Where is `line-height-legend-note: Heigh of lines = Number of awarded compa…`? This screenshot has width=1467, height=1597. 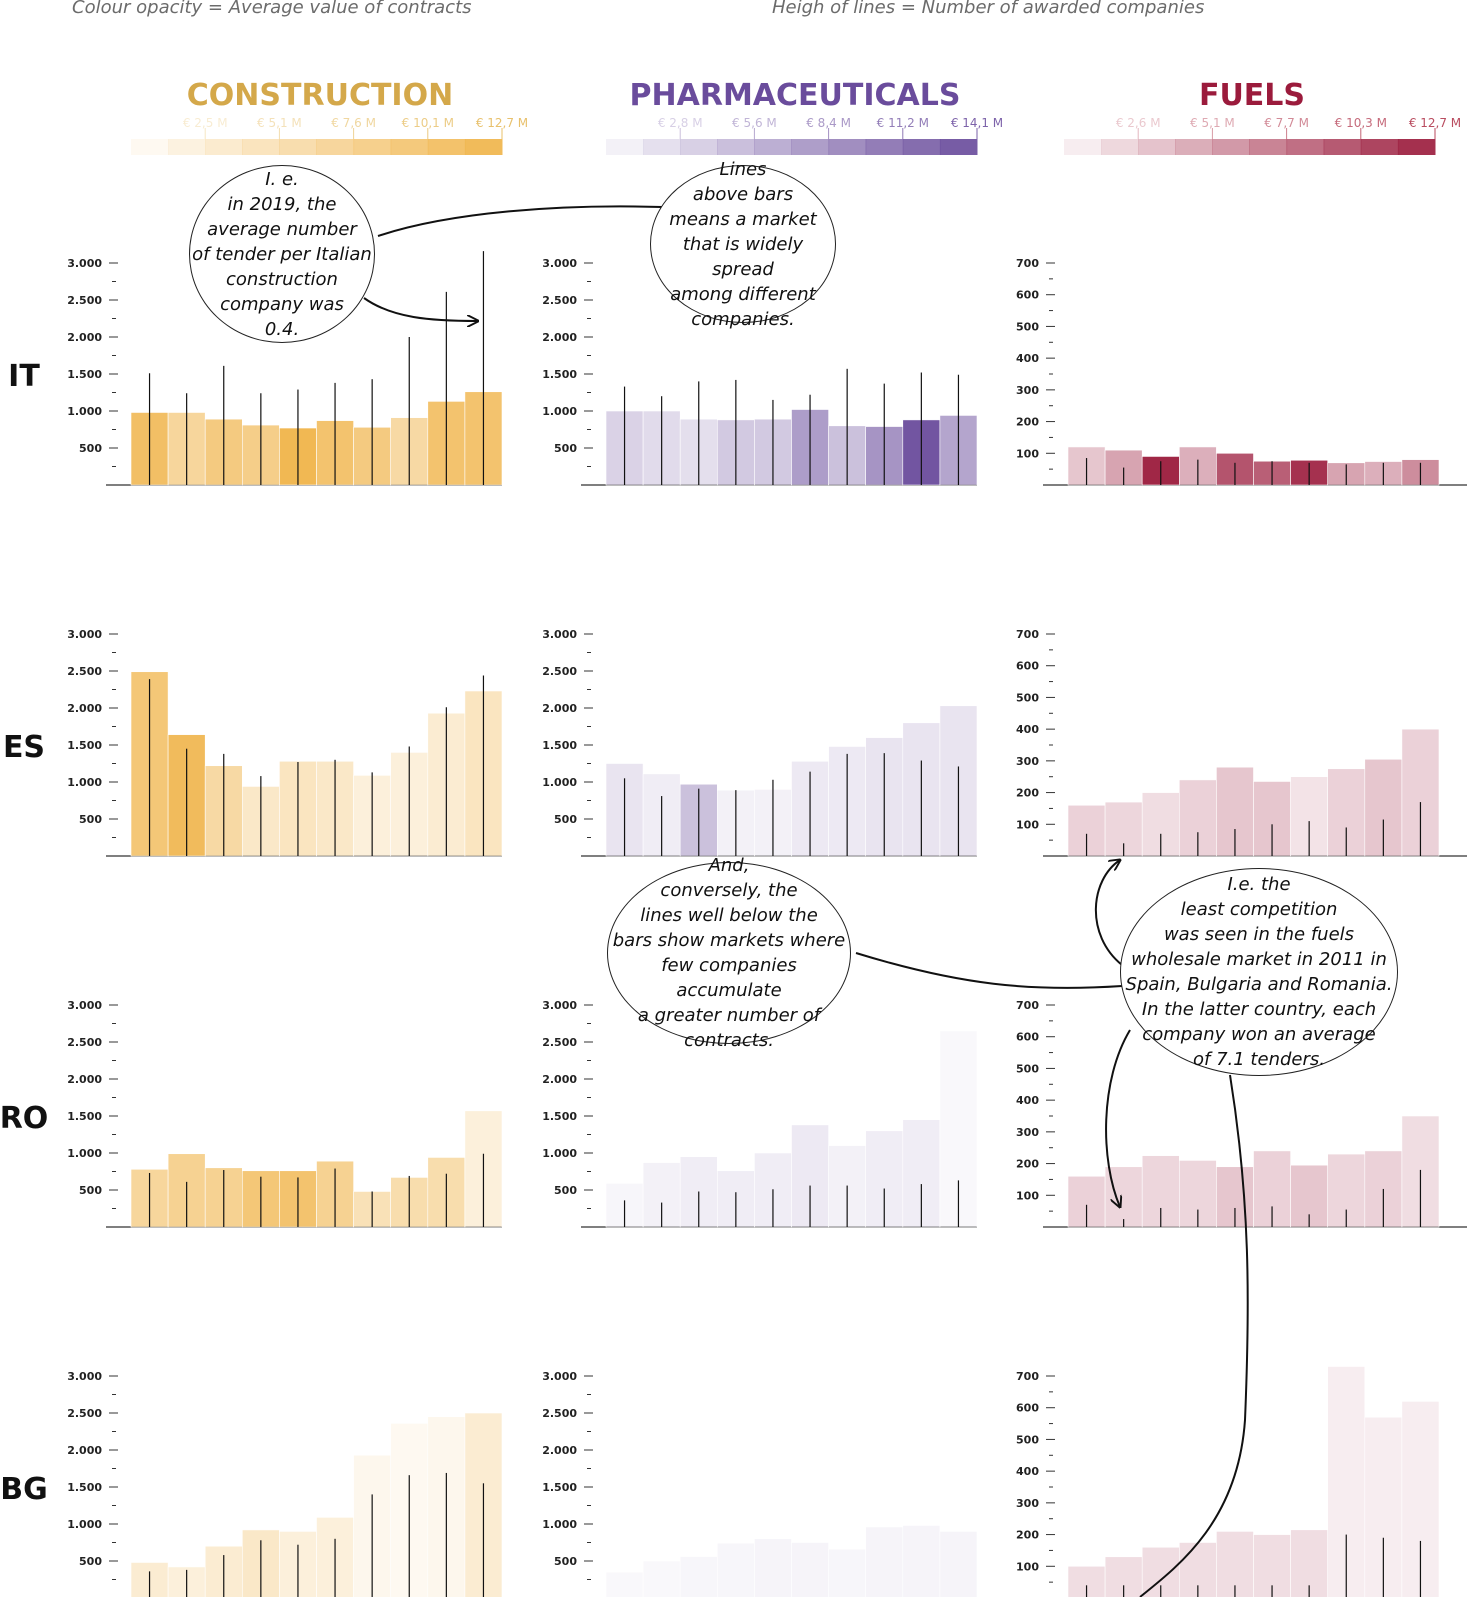 line-height-legend-note: Heigh of lines = Number of awarded compa… is located at coordinates (988, 9).